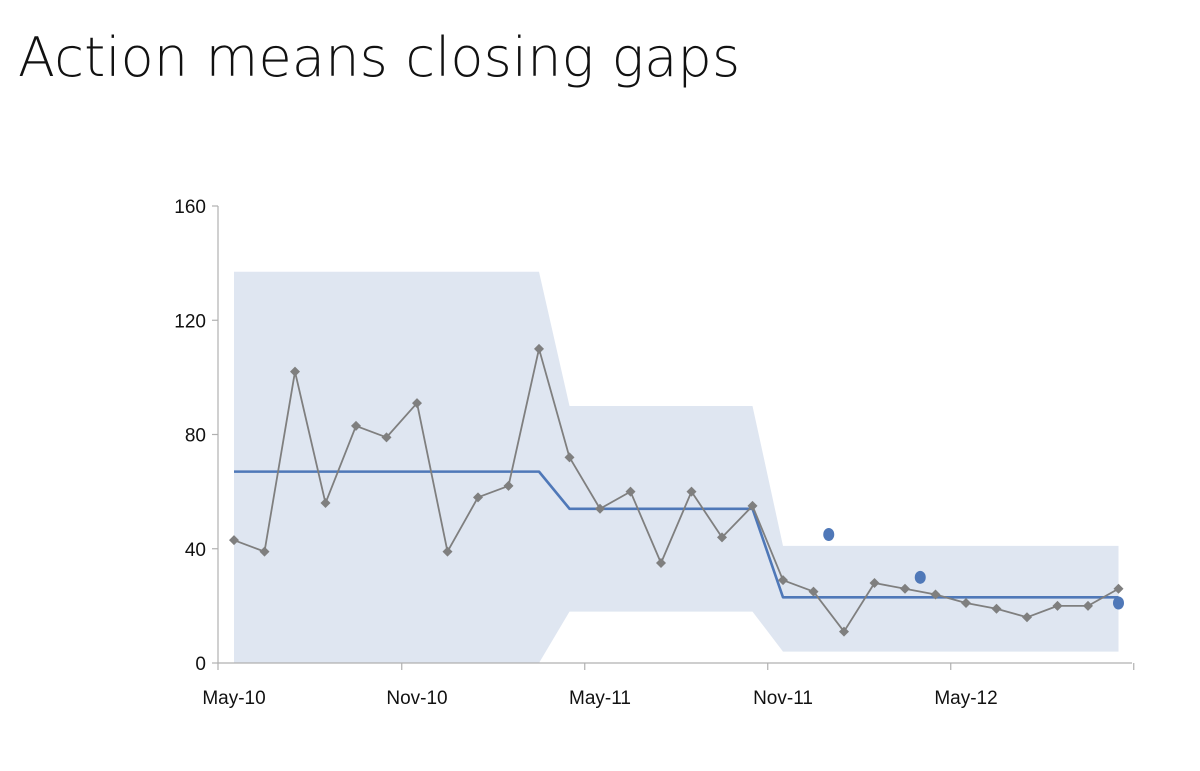  Describe the element at coordinates (379, 57) in the screenshot. I see `slide-title: Action means closing gaps` at that location.